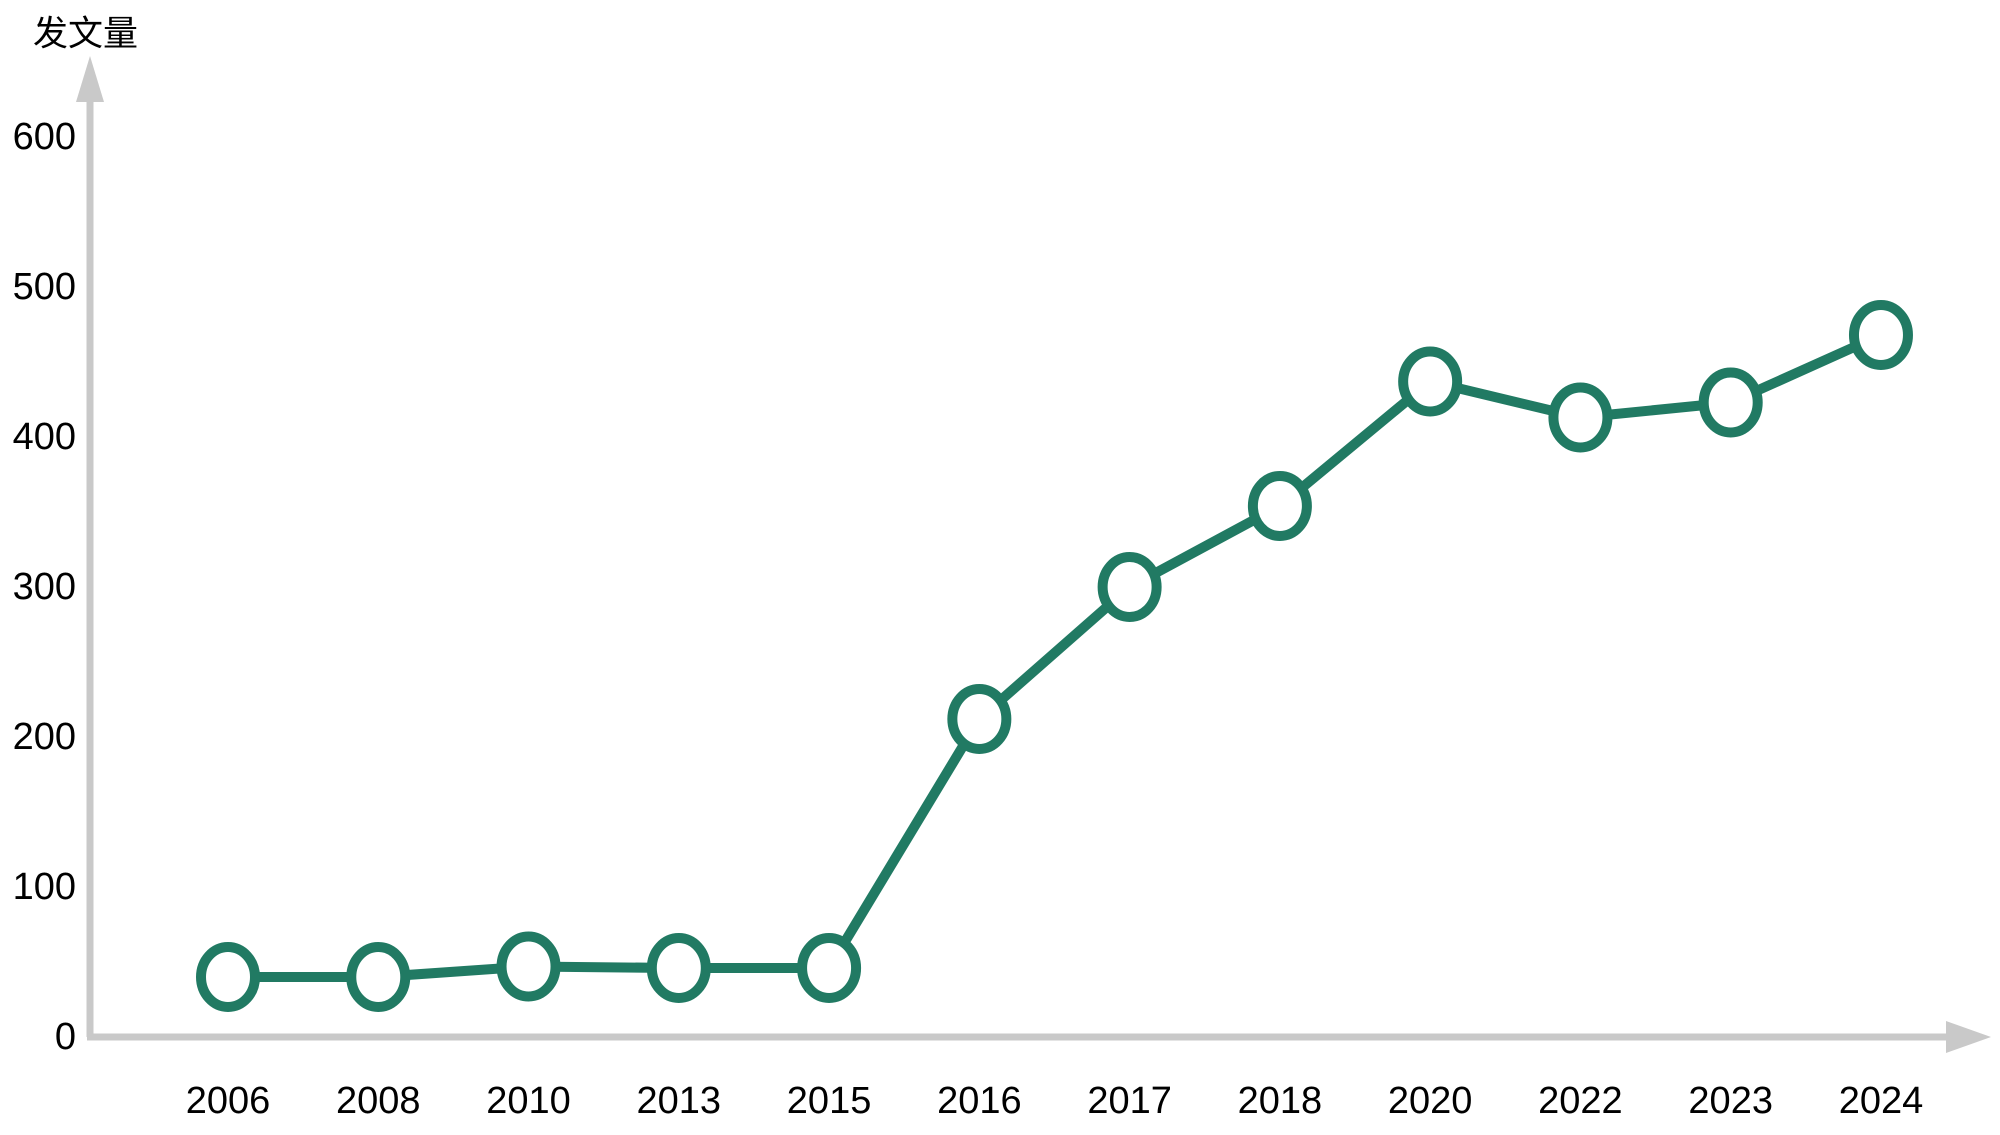  What do you see at coordinates (1430, 1101) in the screenshot?
I see `x-tick-label: 2020` at bounding box center [1430, 1101].